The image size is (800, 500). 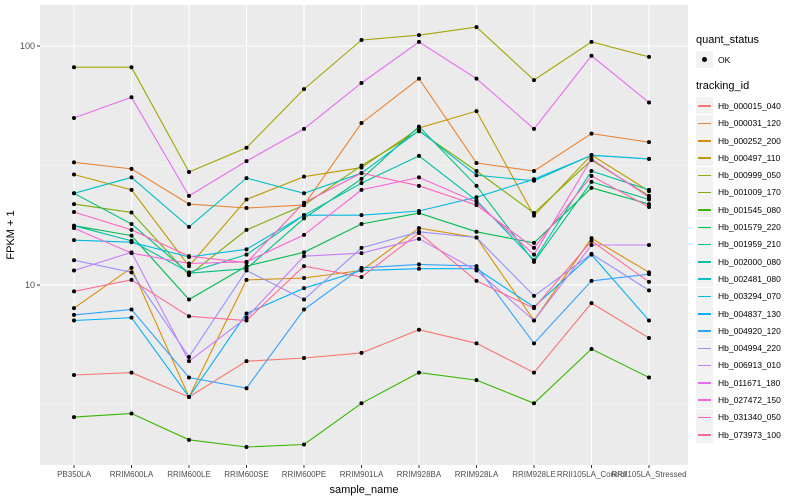 I want to click on legend-label: Hb_002000_080, so click(x=749, y=261).